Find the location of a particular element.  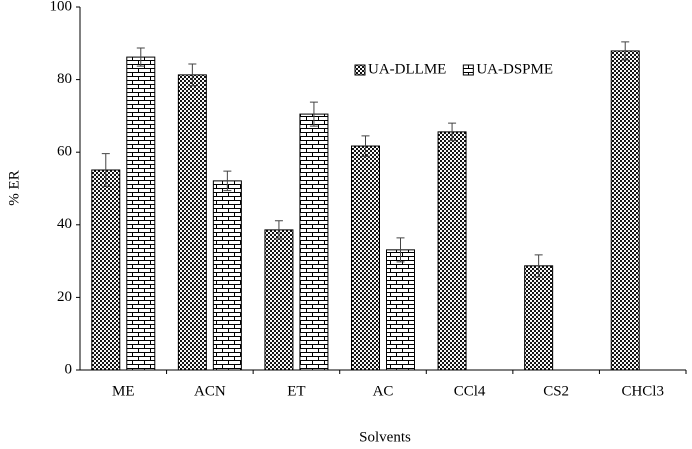

x-tick-label: CCl4 is located at coordinates (470, 391).